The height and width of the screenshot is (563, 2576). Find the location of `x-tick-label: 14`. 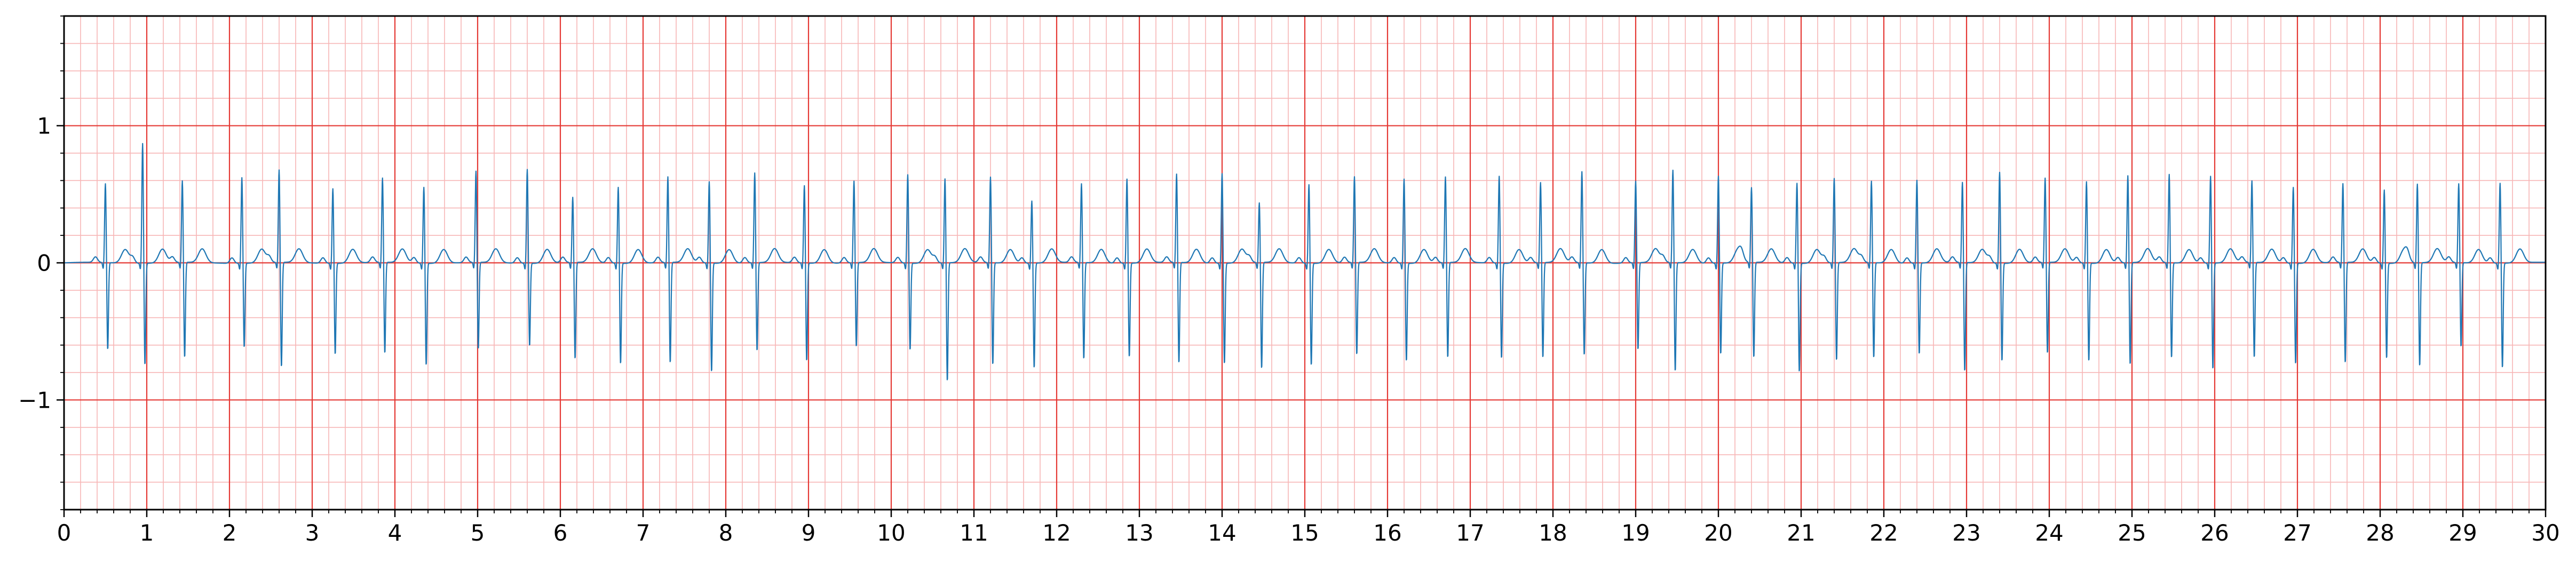

x-tick-label: 14 is located at coordinates (1222, 533).